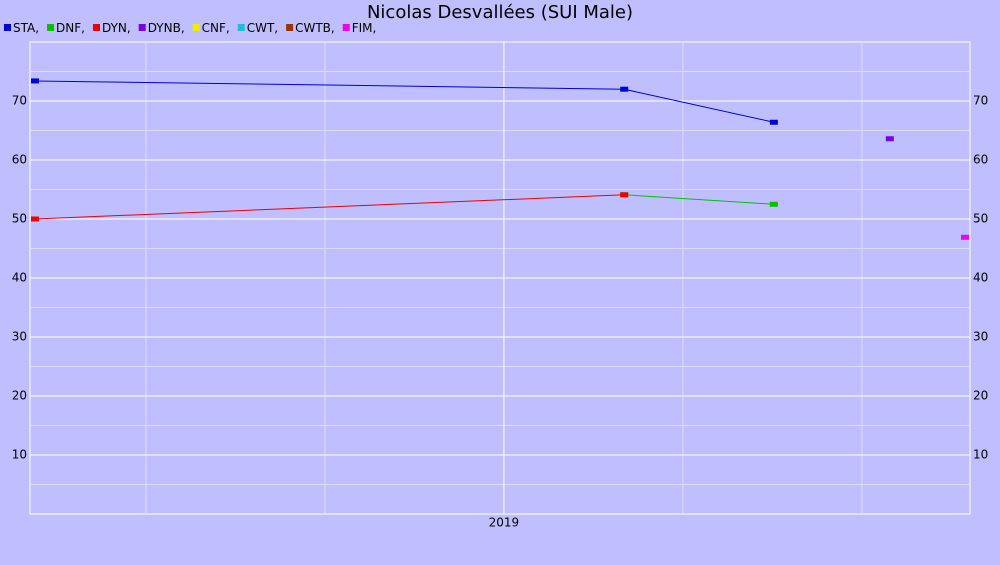  I want to click on y-tick-label: 60, so click(19, 160).